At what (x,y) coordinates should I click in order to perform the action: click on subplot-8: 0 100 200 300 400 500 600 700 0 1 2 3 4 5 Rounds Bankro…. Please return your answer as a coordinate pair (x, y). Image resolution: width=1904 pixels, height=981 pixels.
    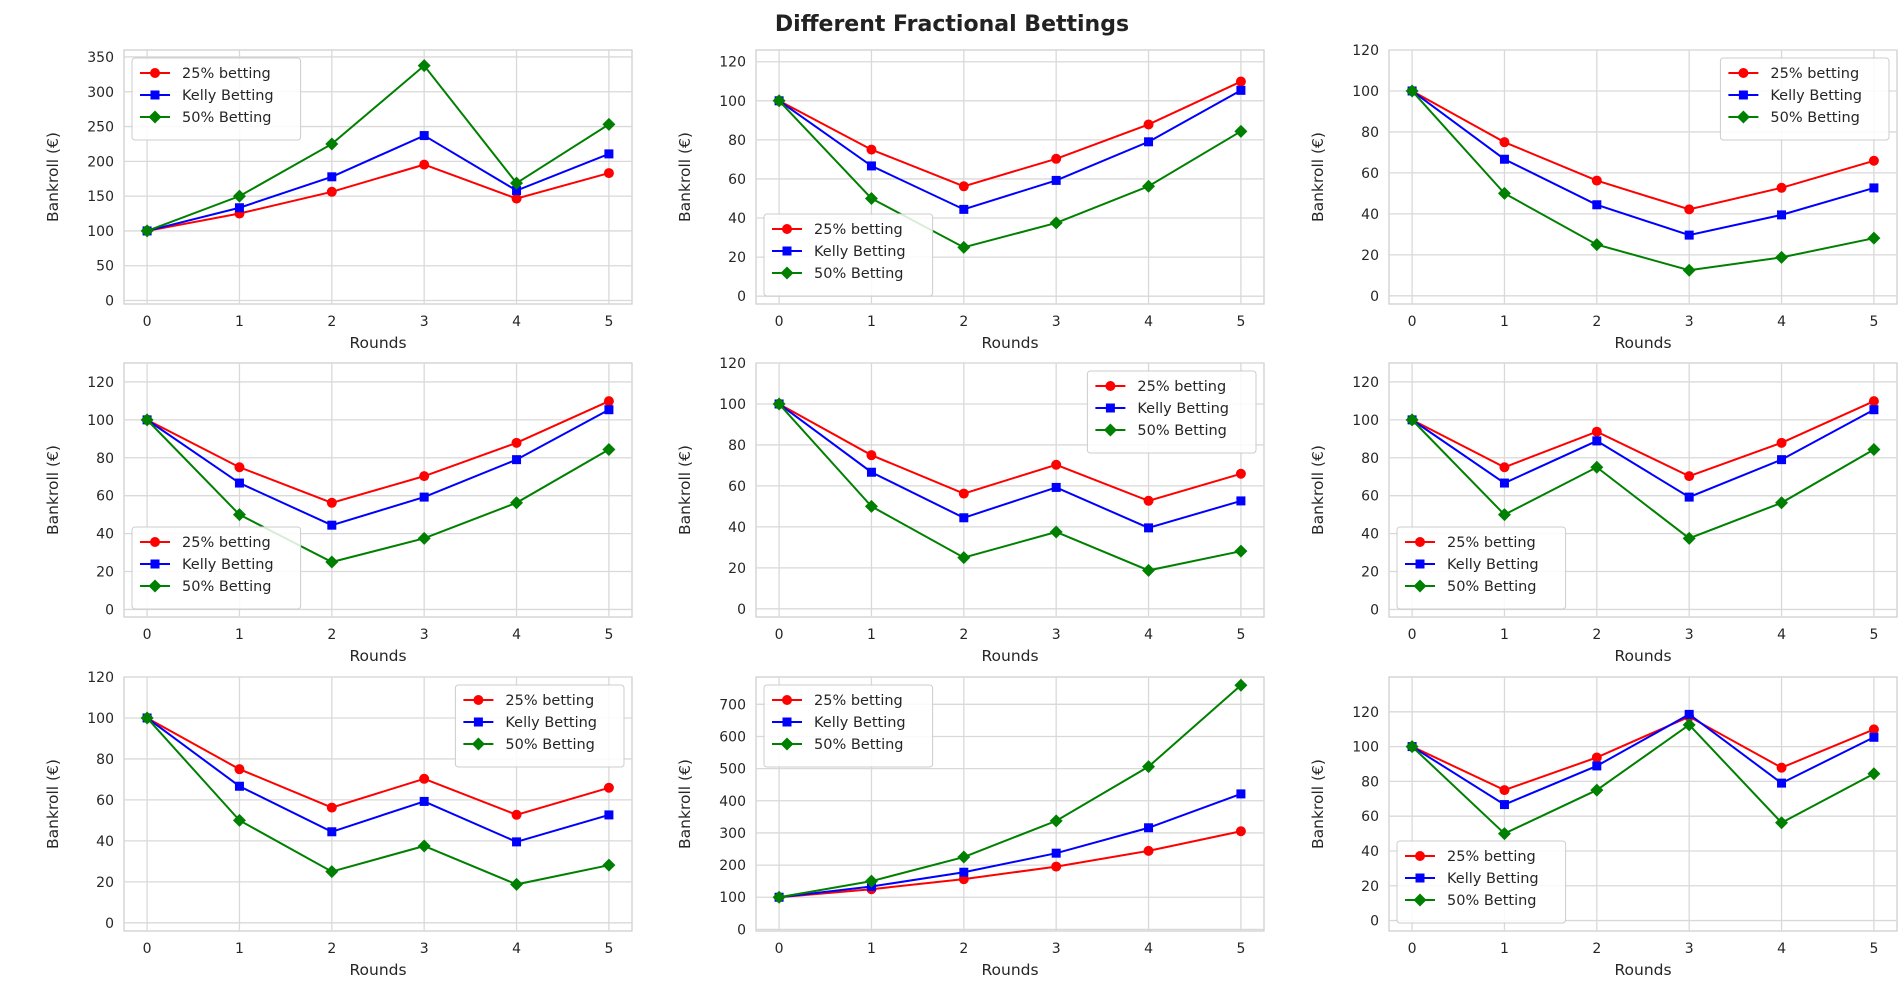
    Looking at the image, I should click on (970, 827).